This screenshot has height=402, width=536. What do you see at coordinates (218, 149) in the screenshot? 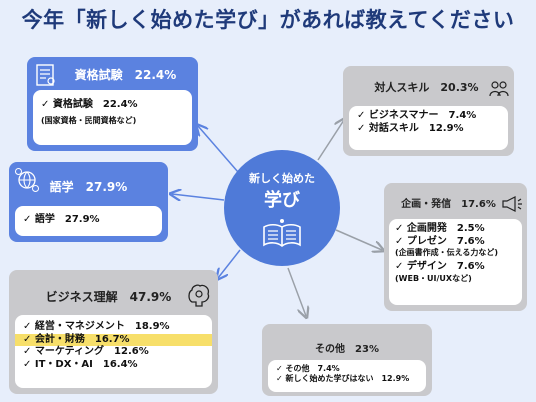
I see `arrow-shikaku` at bounding box center [218, 149].